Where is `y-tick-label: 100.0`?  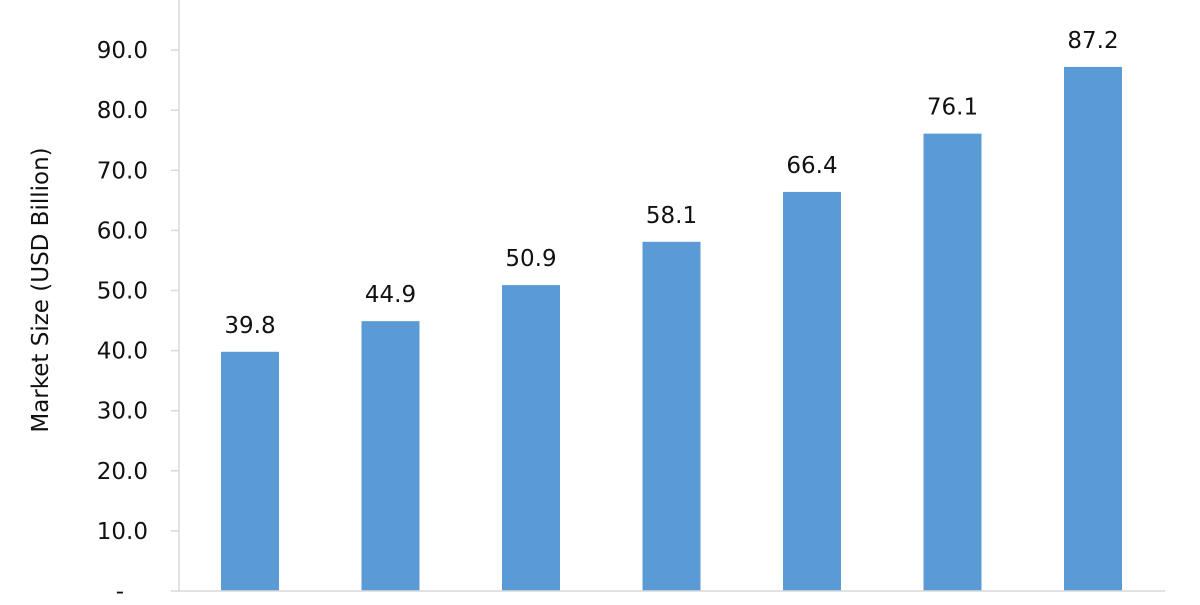
y-tick-label: 100.0 is located at coordinates (115, 2).